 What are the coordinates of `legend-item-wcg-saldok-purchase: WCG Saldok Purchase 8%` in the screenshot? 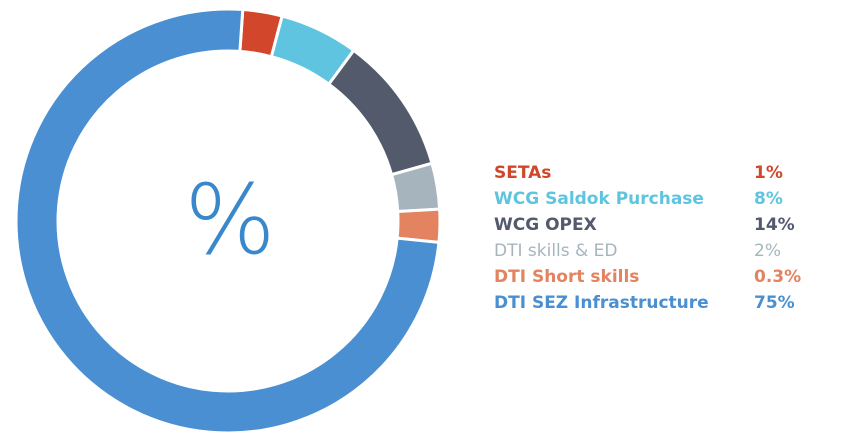 It's located at (664, 199).